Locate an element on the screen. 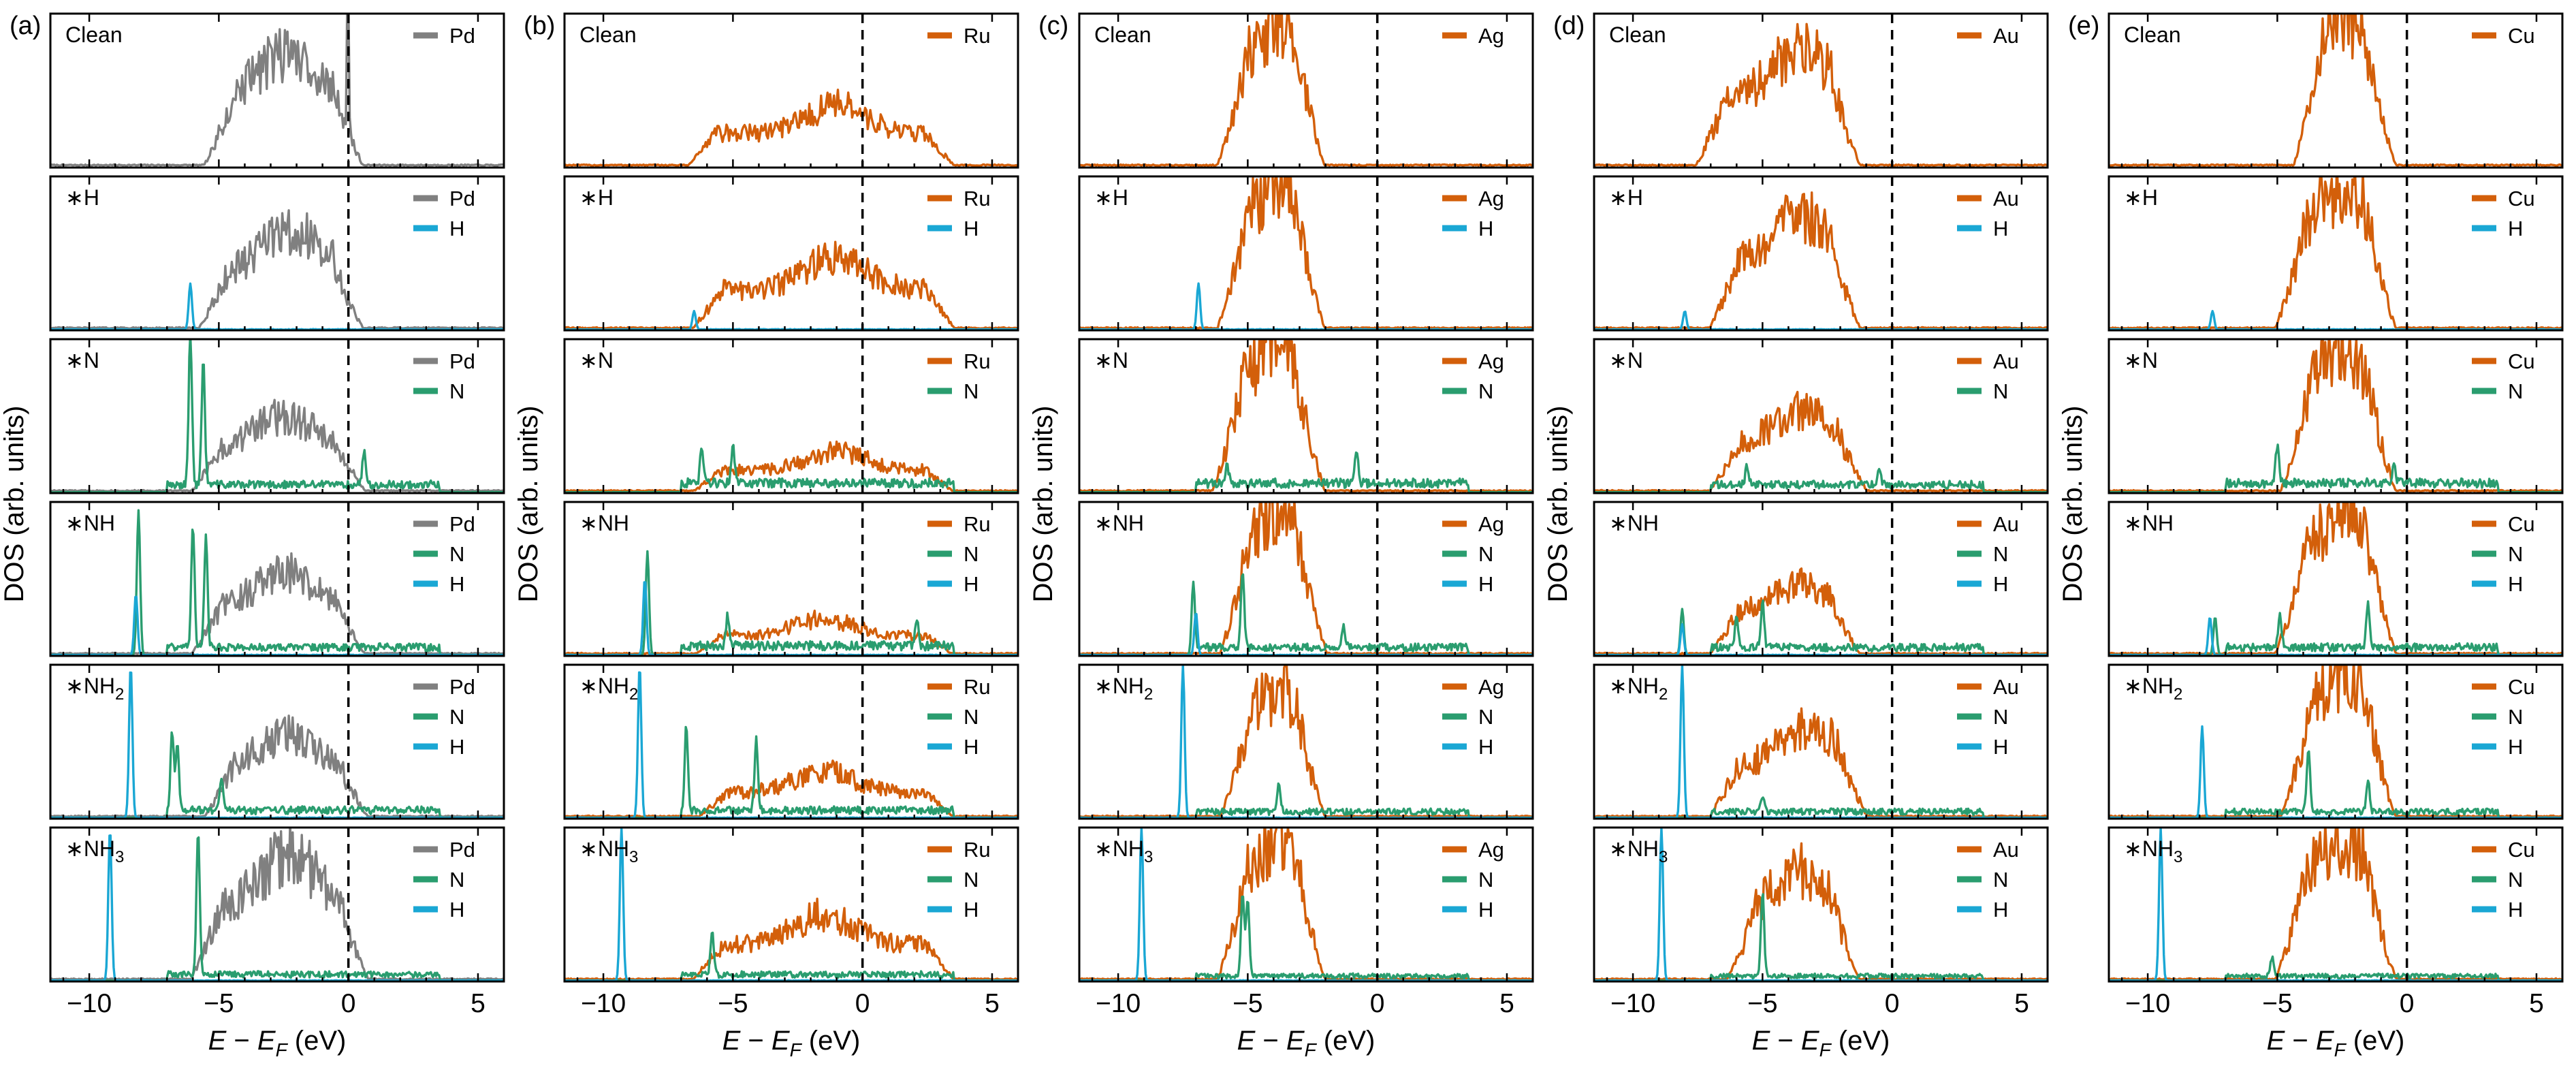 Image resolution: width=2576 pixels, height=1070 pixels. dos-curve-ru is located at coordinates (791, 285).